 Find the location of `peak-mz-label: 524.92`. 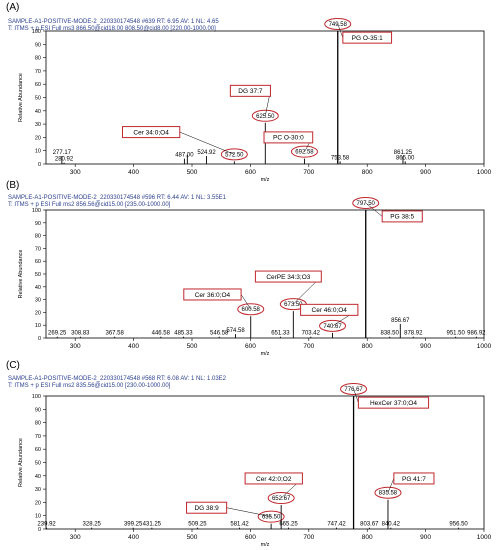

peak-mz-label: 524.92 is located at coordinates (206, 153).